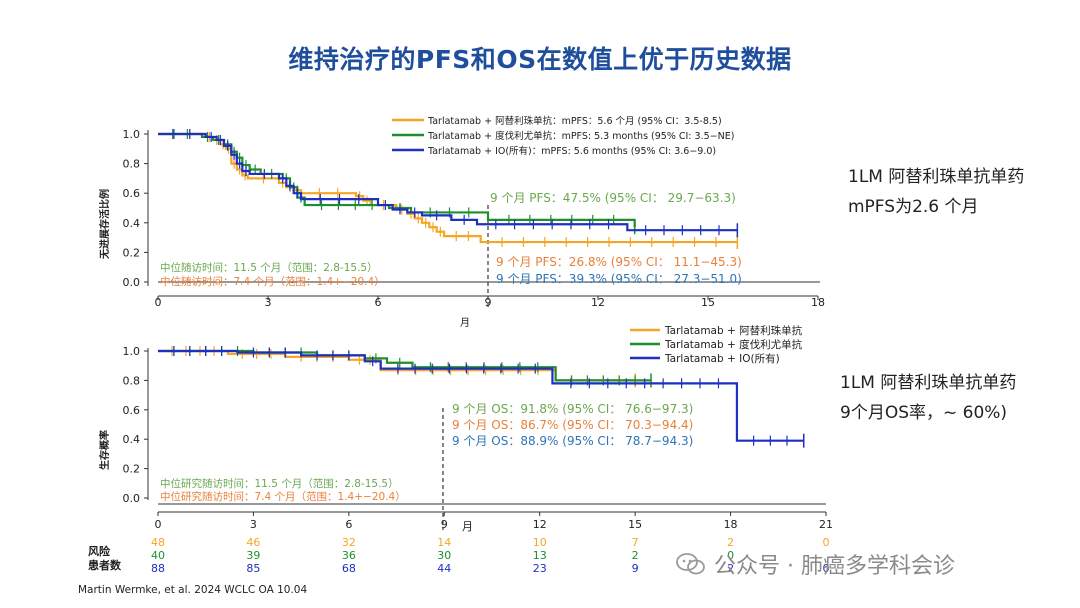  What do you see at coordinates (722, 358) in the screenshot?
I see `os-legend-item: Tarlatamab + IO(所有)` at bounding box center [722, 358].